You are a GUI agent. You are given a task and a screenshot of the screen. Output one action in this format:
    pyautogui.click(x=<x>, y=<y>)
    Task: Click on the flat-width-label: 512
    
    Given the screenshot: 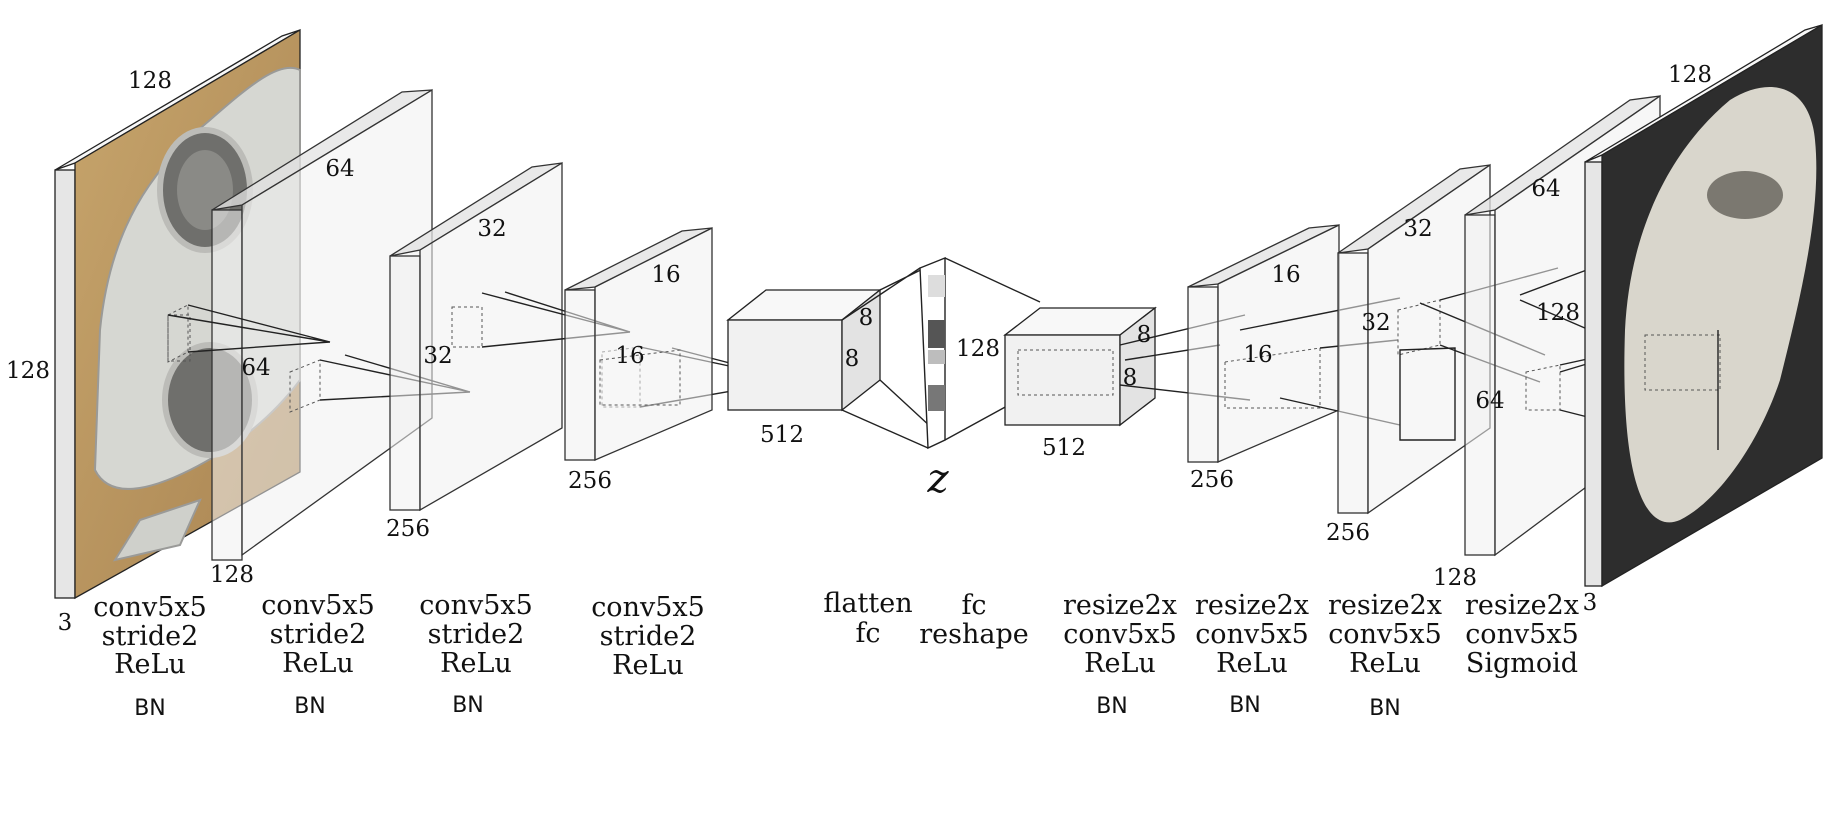 What is the action you would take?
    pyautogui.click(x=782, y=435)
    